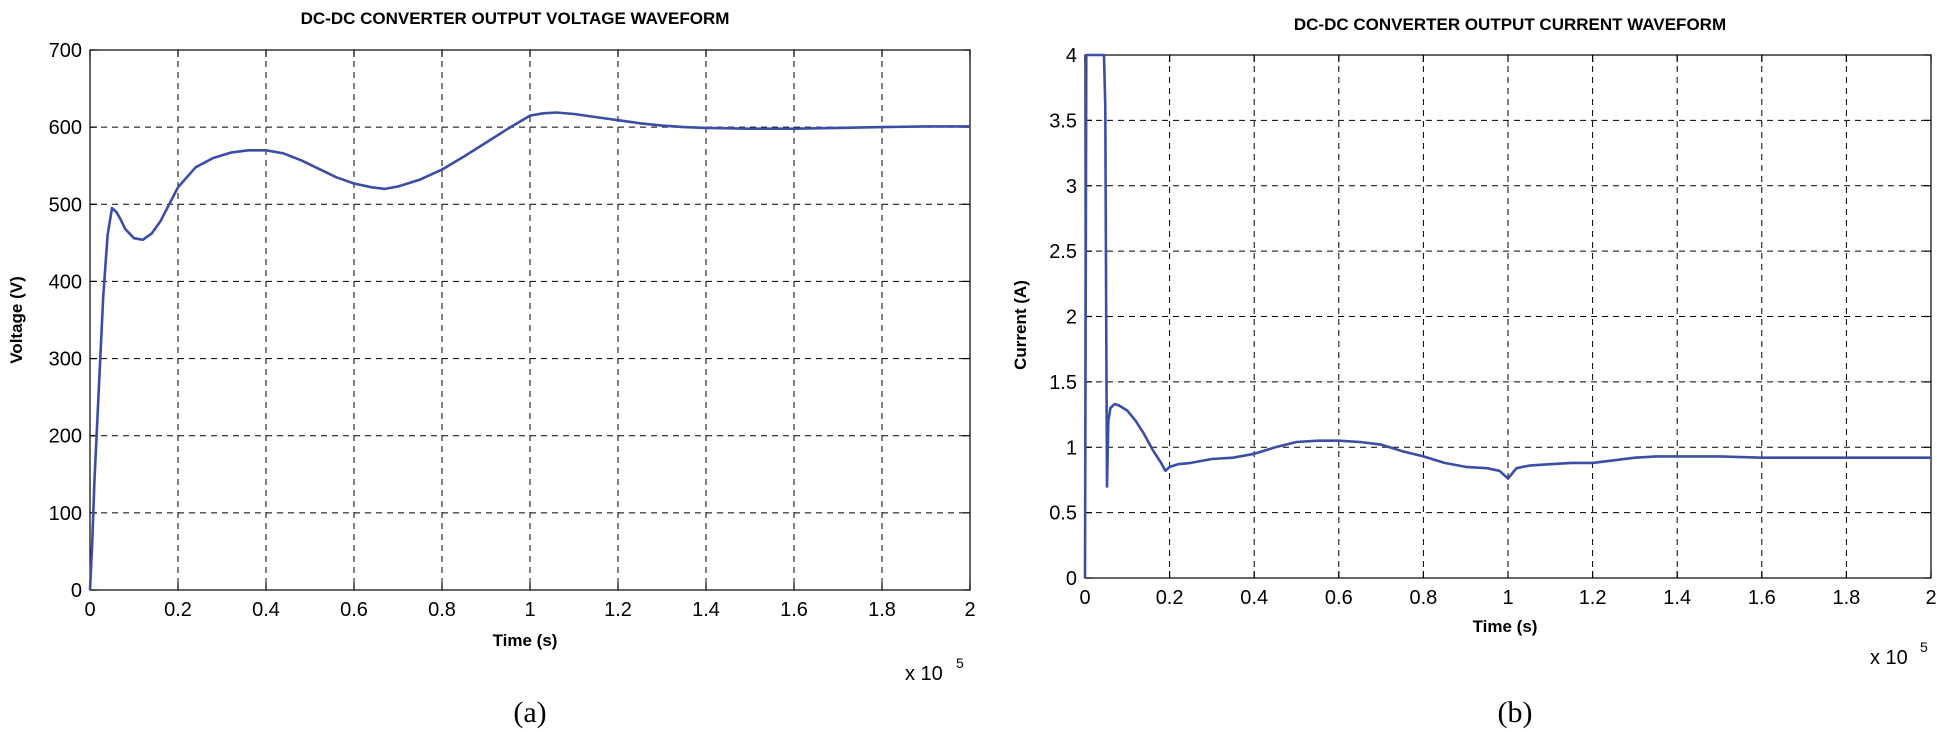 The width and height of the screenshot is (1937, 732). I want to click on chart-a-x-exponent-base: x 10, so click(924, 674).